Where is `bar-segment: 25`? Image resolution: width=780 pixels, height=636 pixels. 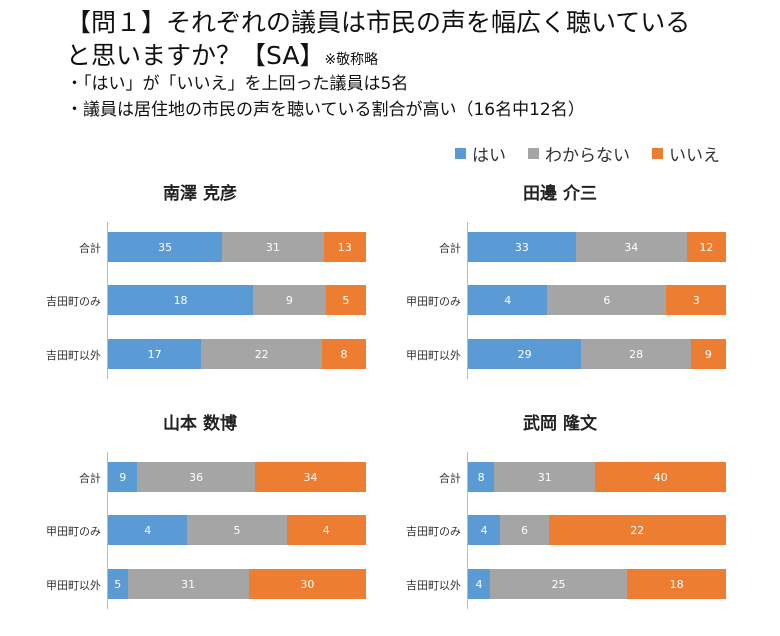 bar-segment: 25 is located at coordinates (558, 584).